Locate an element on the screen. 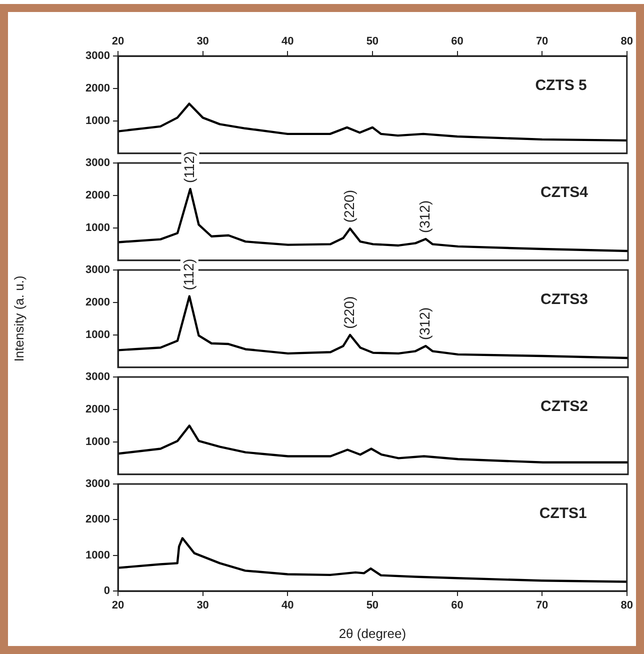  annotation: CZTS2 is located at coordinates (564, 407).